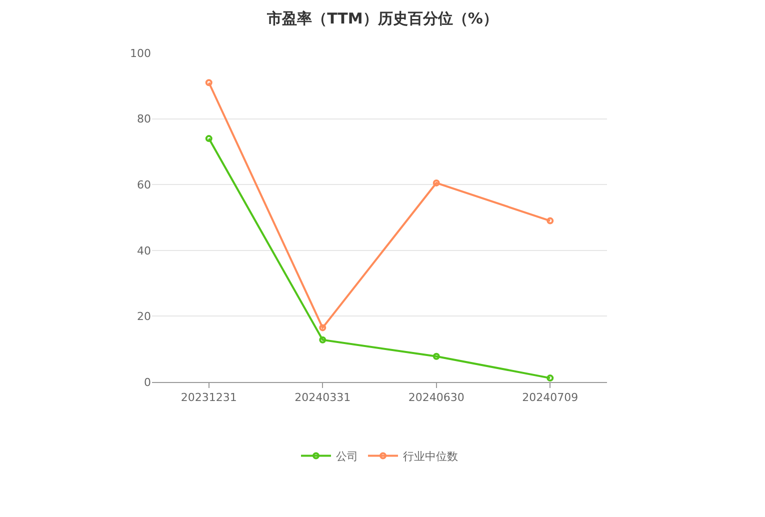 The image size is (765, 517). I want to click on y-tick-label: 80, so click(144, 119).